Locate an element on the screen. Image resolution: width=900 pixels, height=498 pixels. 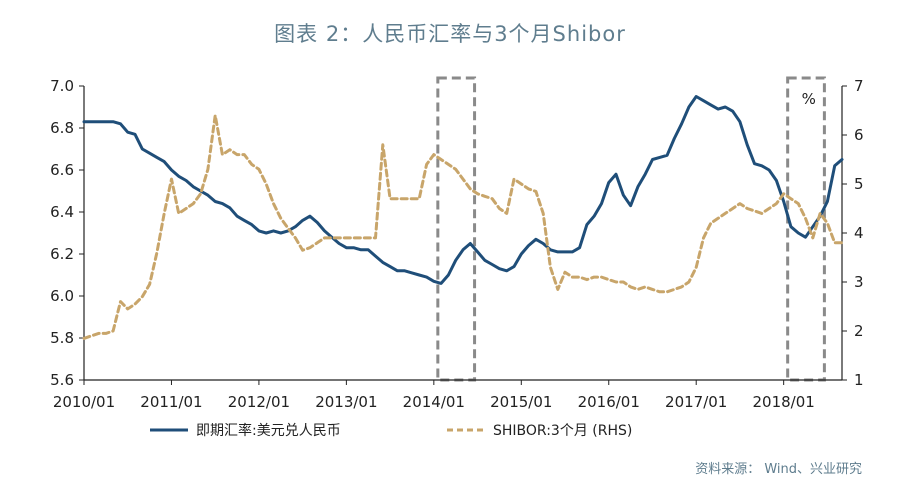
x-tick-label: 2012/01 is located at coordinates (259, 402).